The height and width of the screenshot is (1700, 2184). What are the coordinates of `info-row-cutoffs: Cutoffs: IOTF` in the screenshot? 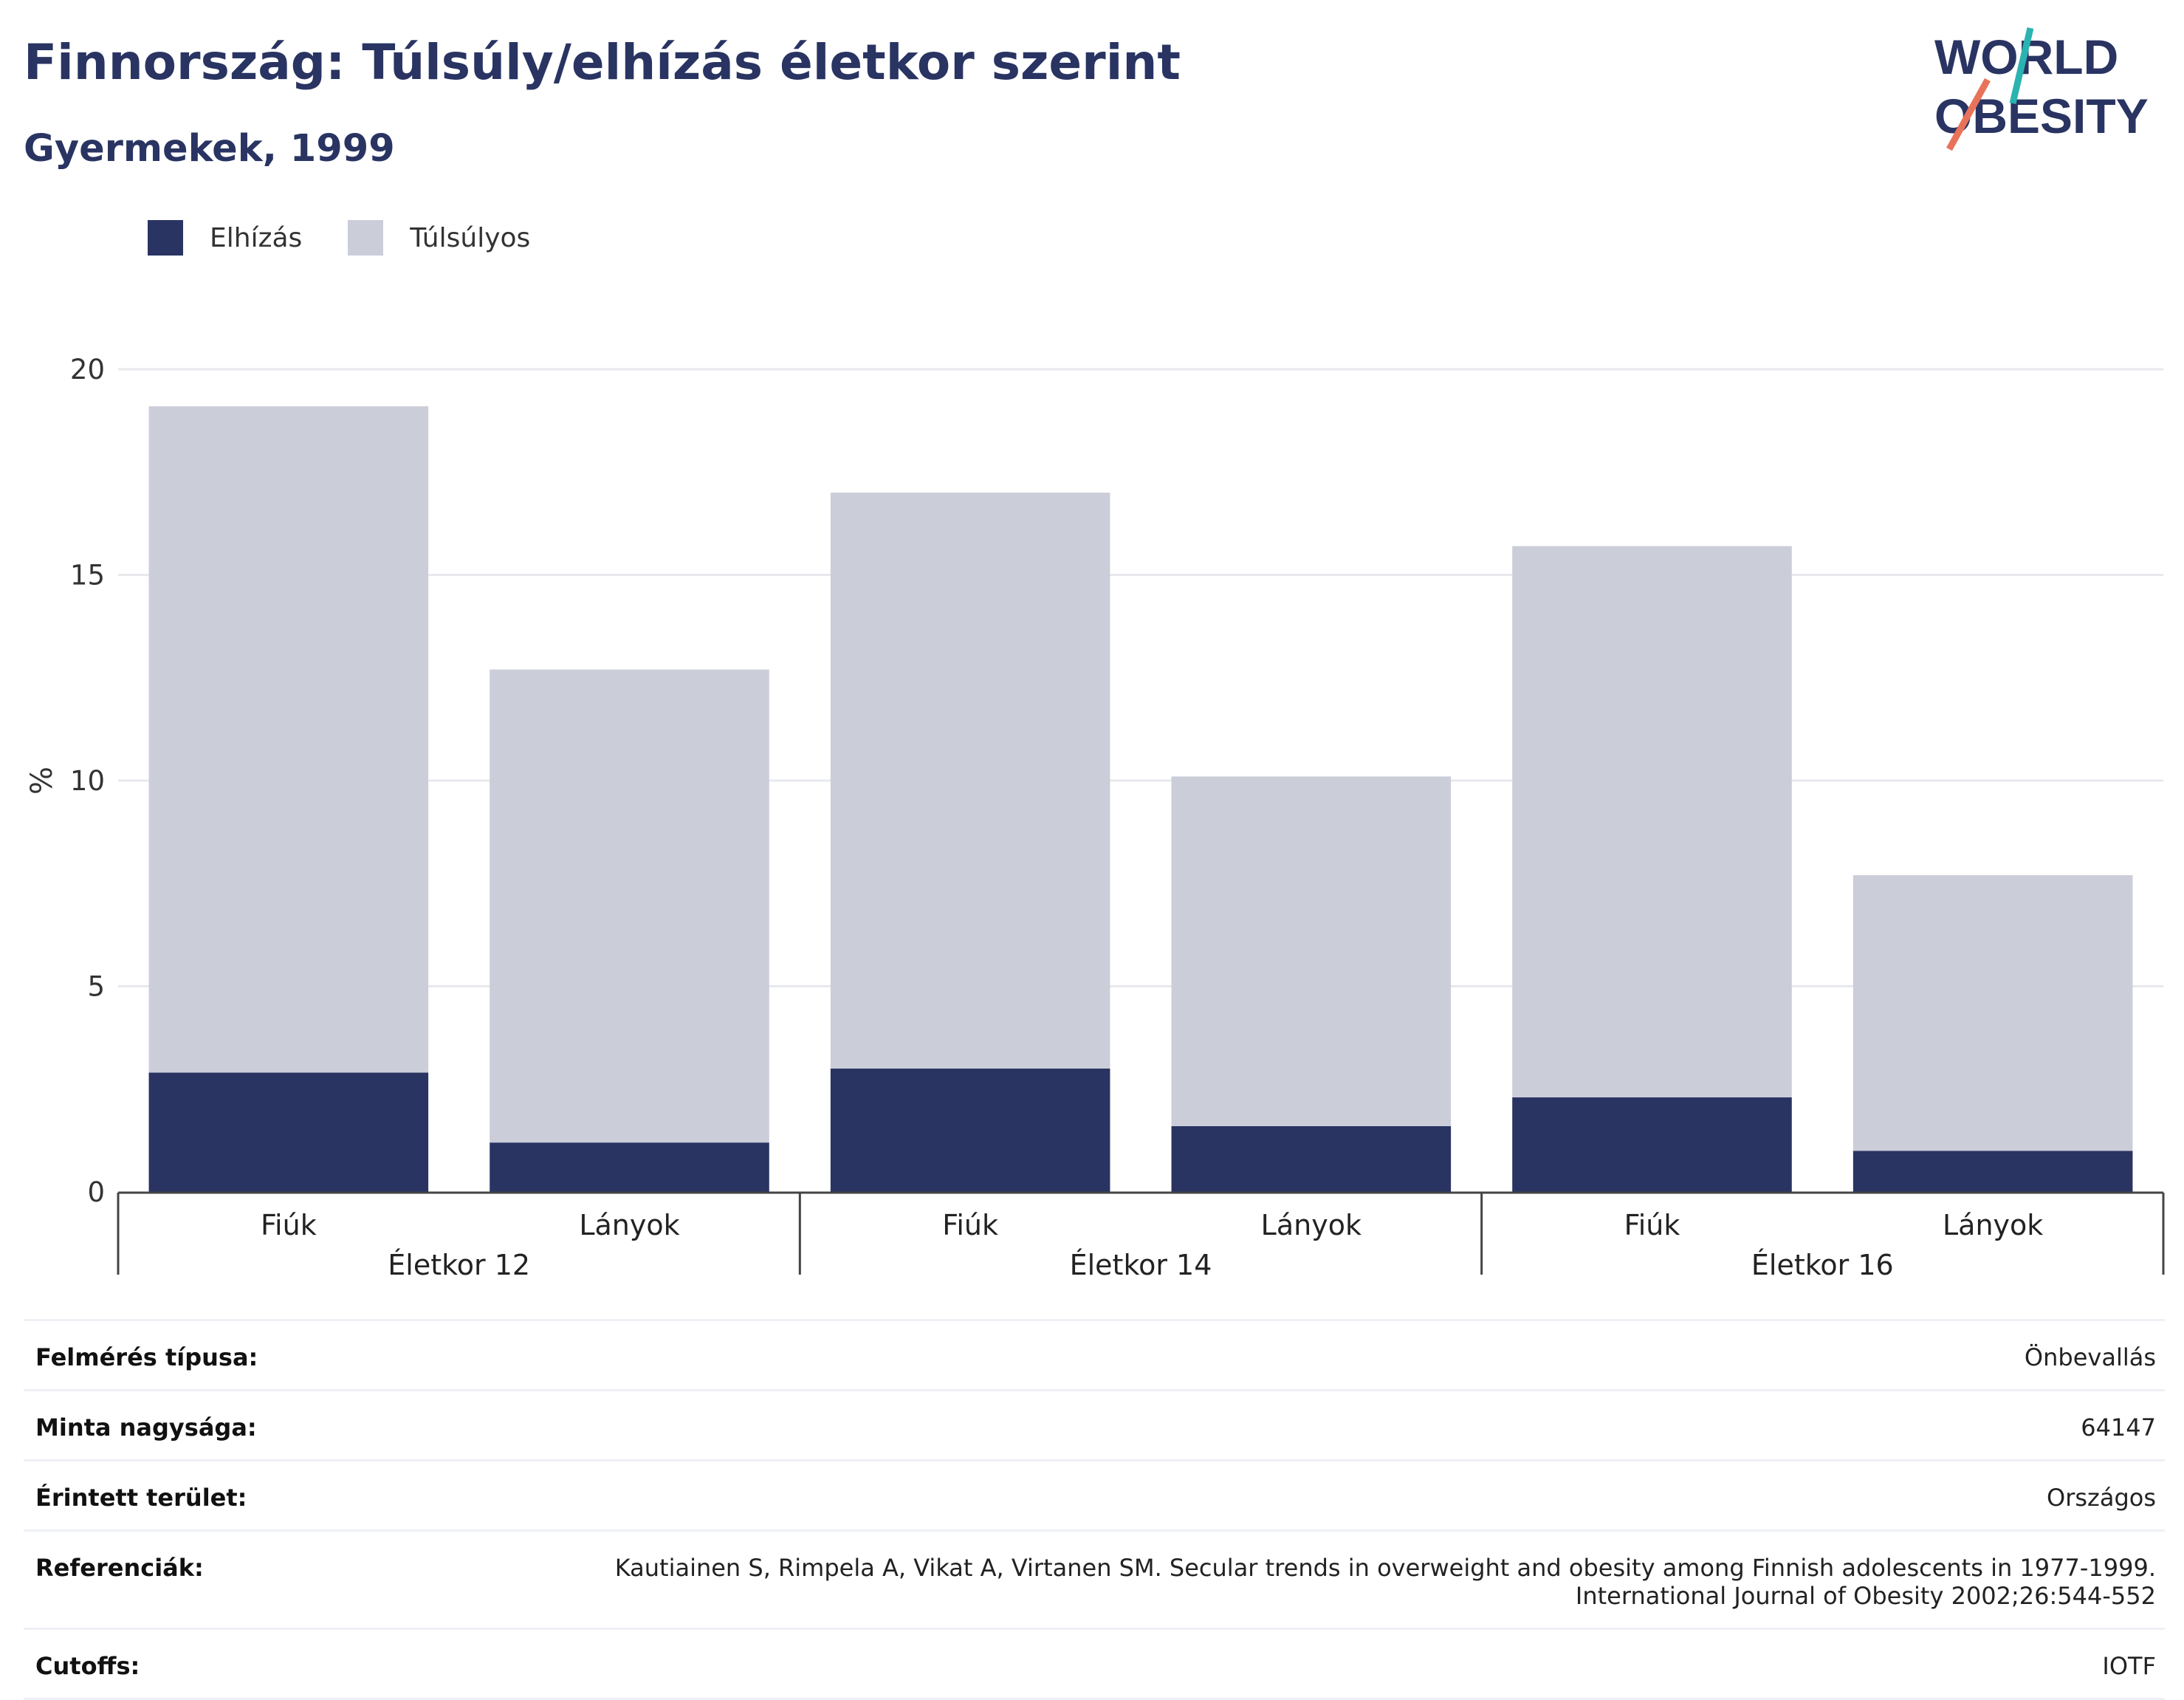 It's located at (1095, 1664).